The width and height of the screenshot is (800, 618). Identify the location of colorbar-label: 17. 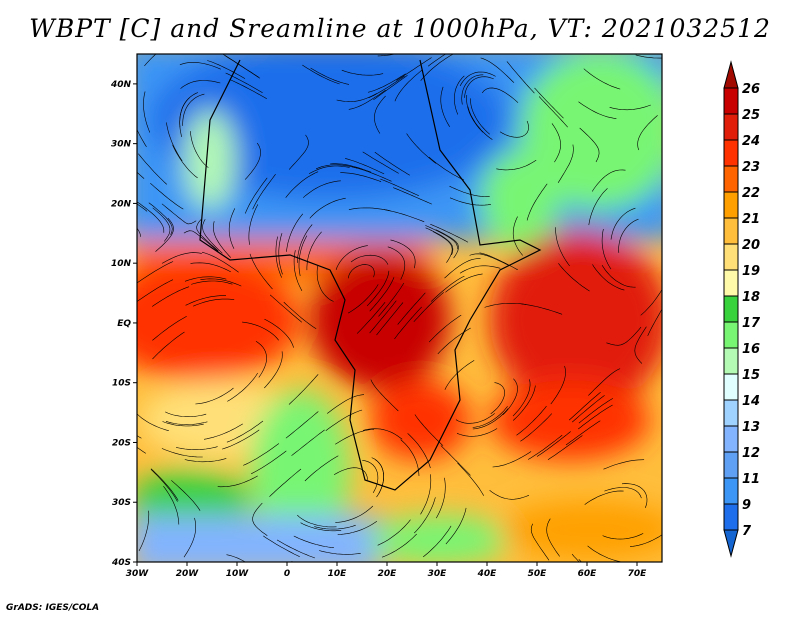
(751, 323).